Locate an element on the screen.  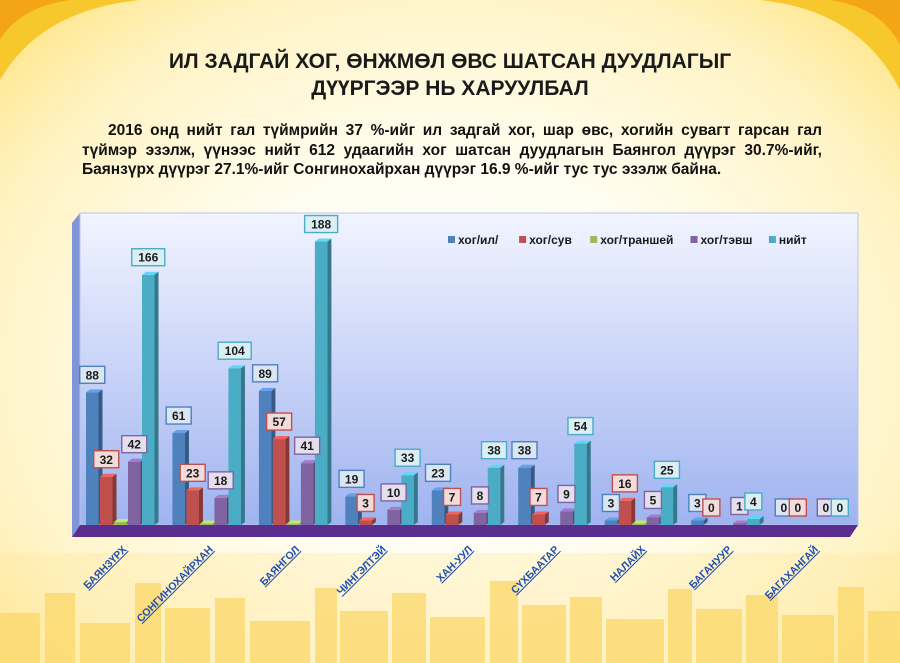
title-line-2: ДҮҮРГЭЭР НЬ ХАРУУЛБАЛ is located at coordinates (450, 88).